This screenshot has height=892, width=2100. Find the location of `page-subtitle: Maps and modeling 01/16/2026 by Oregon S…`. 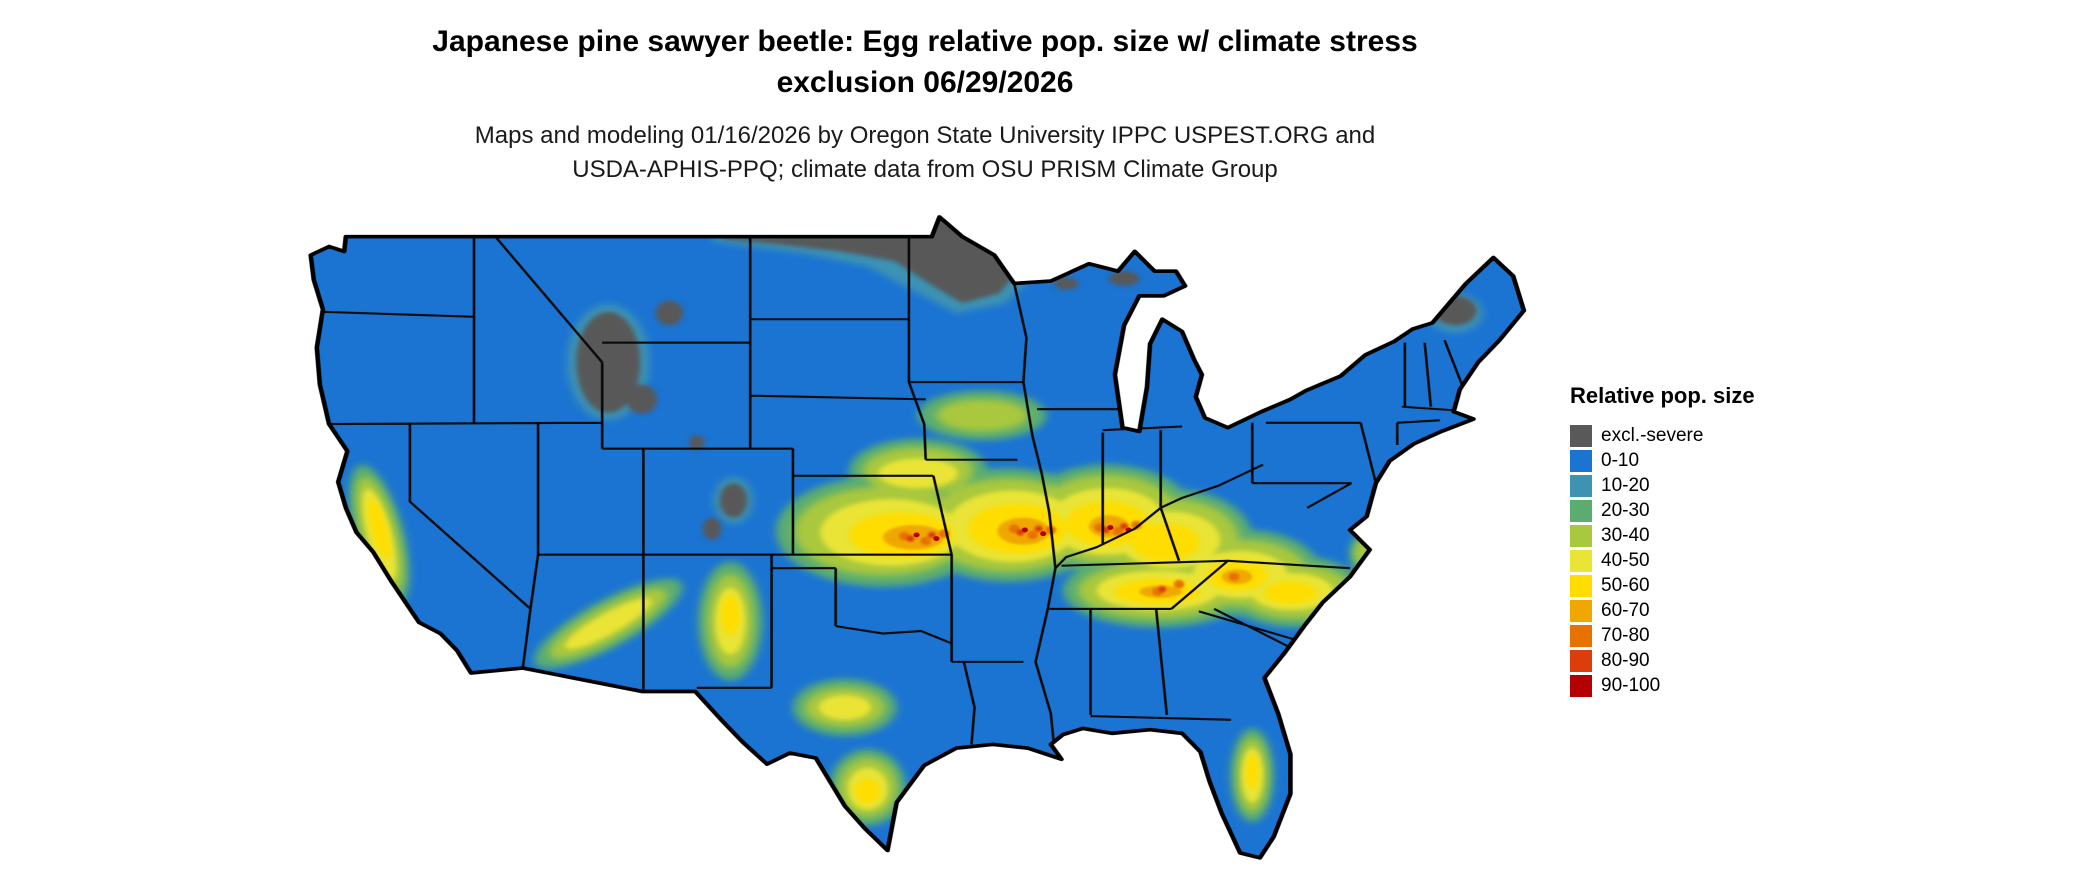

page-subtitle: Maps and modeling 01/16/2026 by Oregon S… is located at coordinates (925, 152).